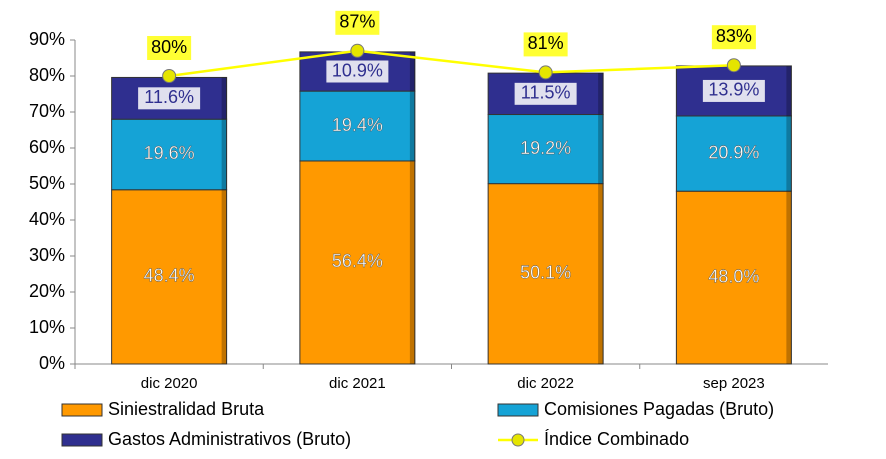 This screenshot has width=886, height=459. Describe the element at coordinates (52, 363) in the screenshot. I see `y-tick-label: 0%` at that location.